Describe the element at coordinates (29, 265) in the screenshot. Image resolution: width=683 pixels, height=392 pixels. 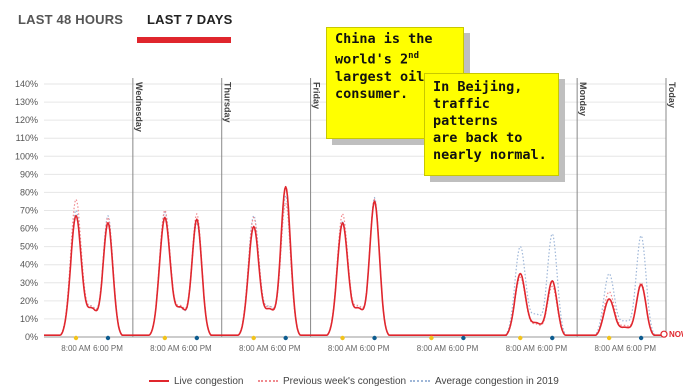
I see `y-tick-label: 40%` at that location.